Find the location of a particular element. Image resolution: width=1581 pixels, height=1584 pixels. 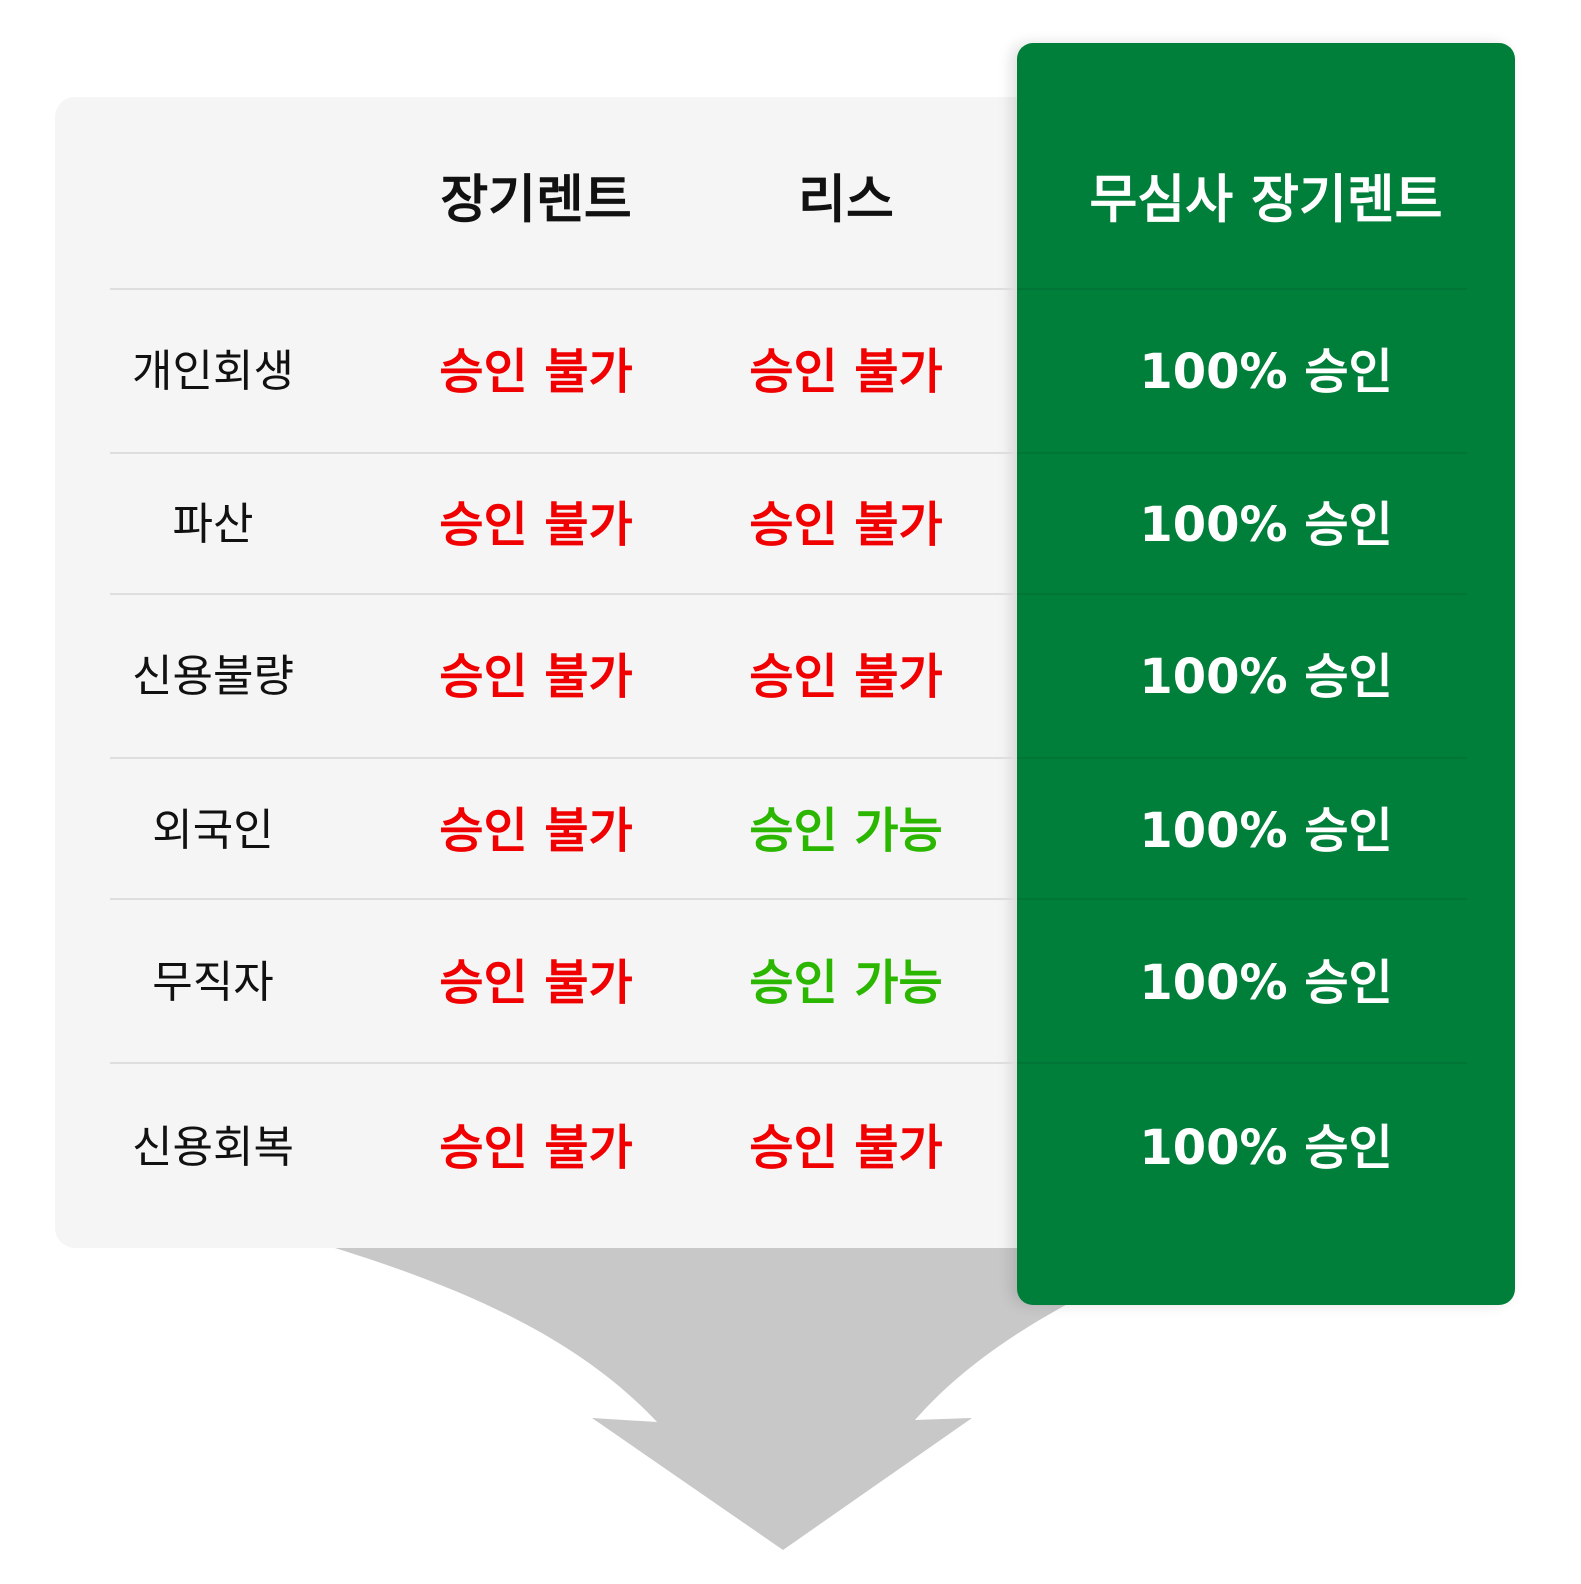

row-label: 개인회생 is located at coordinates (213, 371).